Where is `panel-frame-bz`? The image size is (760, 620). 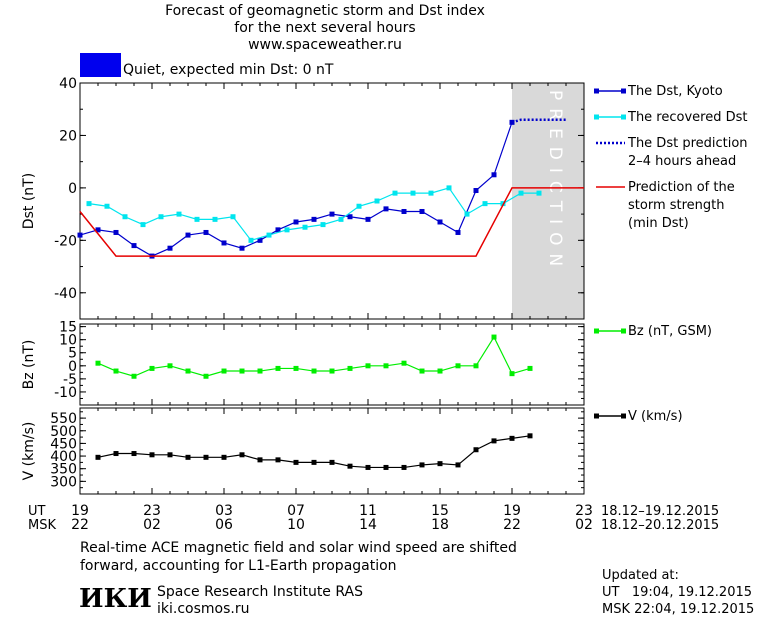 panel-frame-bz is located at coordinates (332, 364).